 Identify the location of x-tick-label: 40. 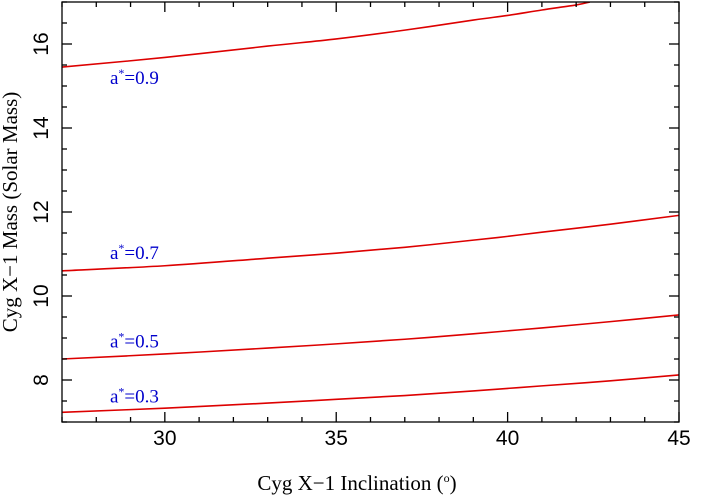
(507, 438).